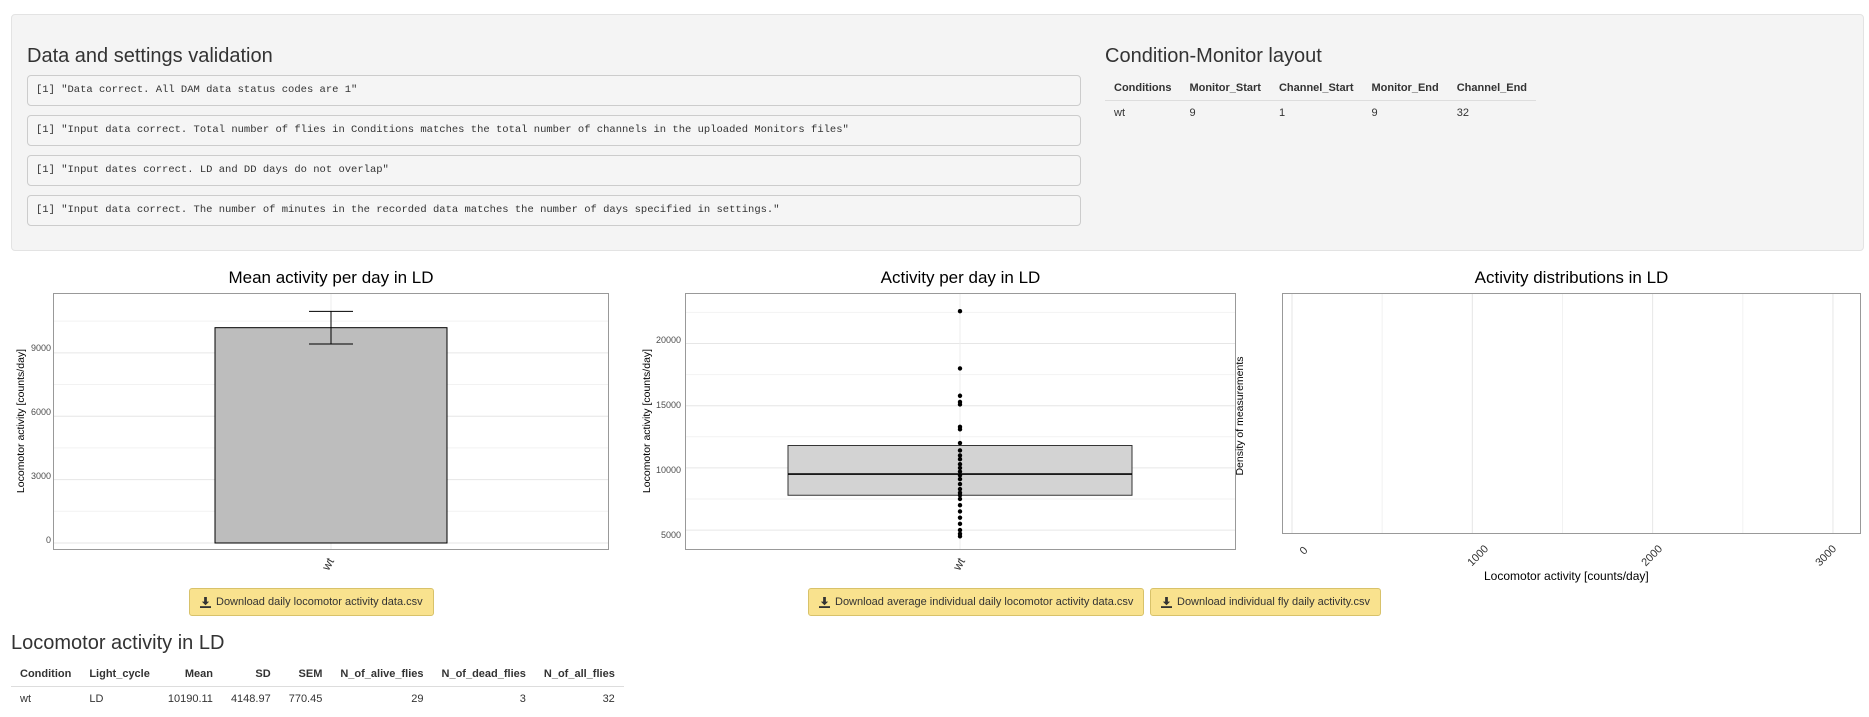  Describe the element at coordinates (305, 699) in the screenshot. I see `table-cell: 770.45` at that location.